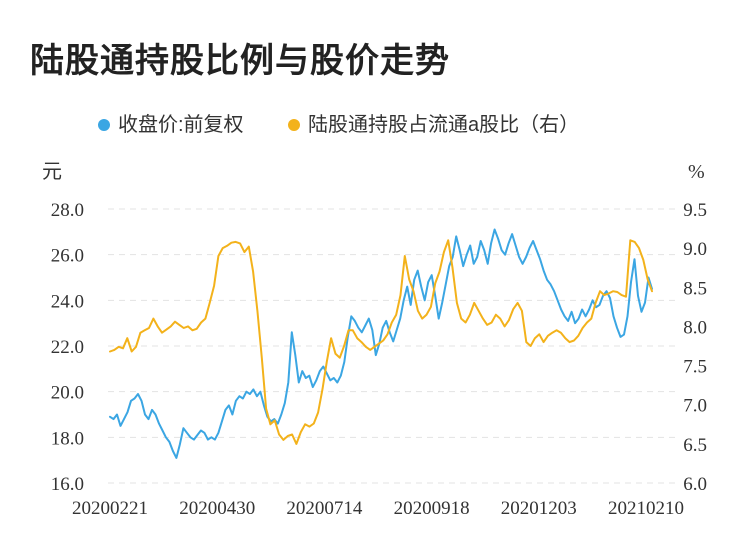 This screenshot has width=750, height=558. Describe the element at coordinates (181, 124) in the screenshot. I see `legend-label-price: 收盘价:前复权` at that location.